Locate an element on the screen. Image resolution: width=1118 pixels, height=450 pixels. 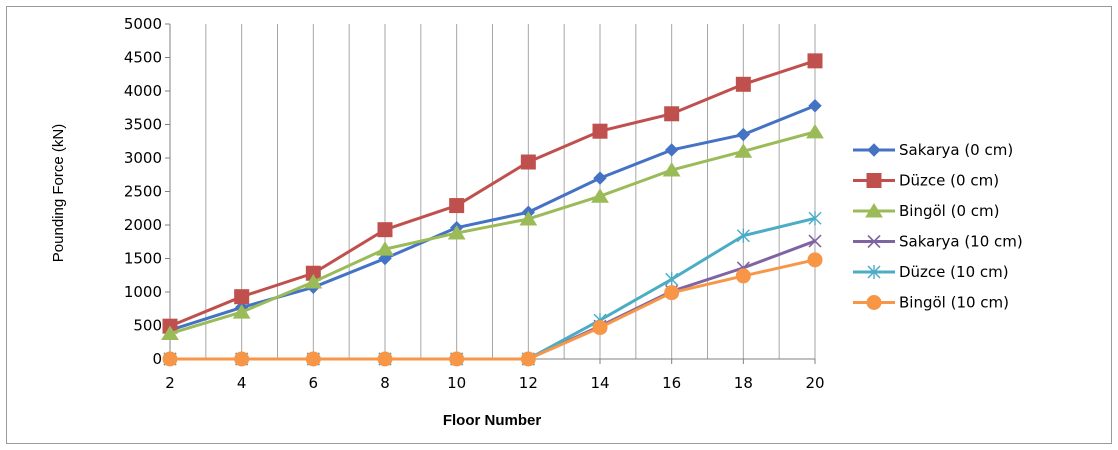
y-tick-label: 4000 is located at coordinates (143, 91).